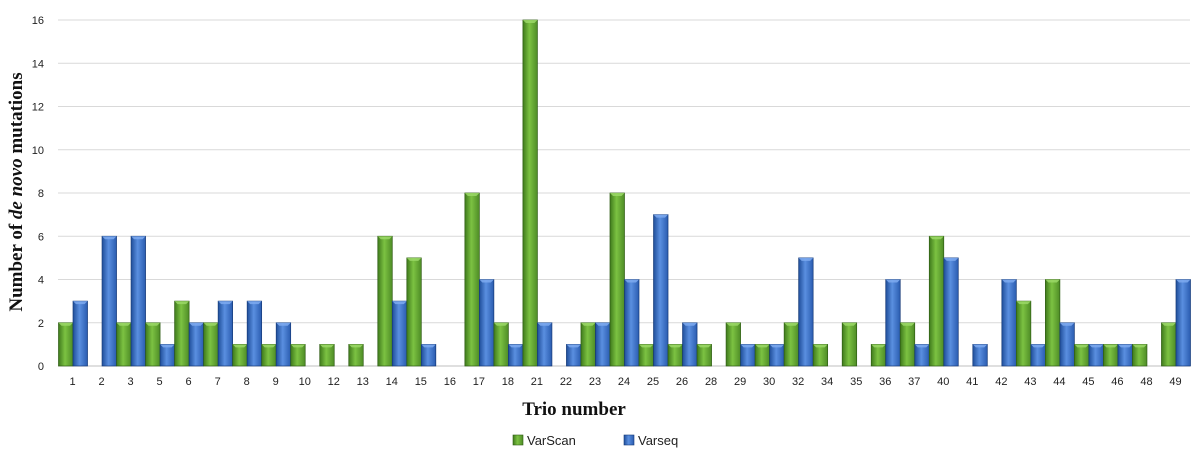  What do you see at coordinates (1175, 382) in the screenshot?
I see `x-tick-label: 49` at bounding box center [1175, 382].